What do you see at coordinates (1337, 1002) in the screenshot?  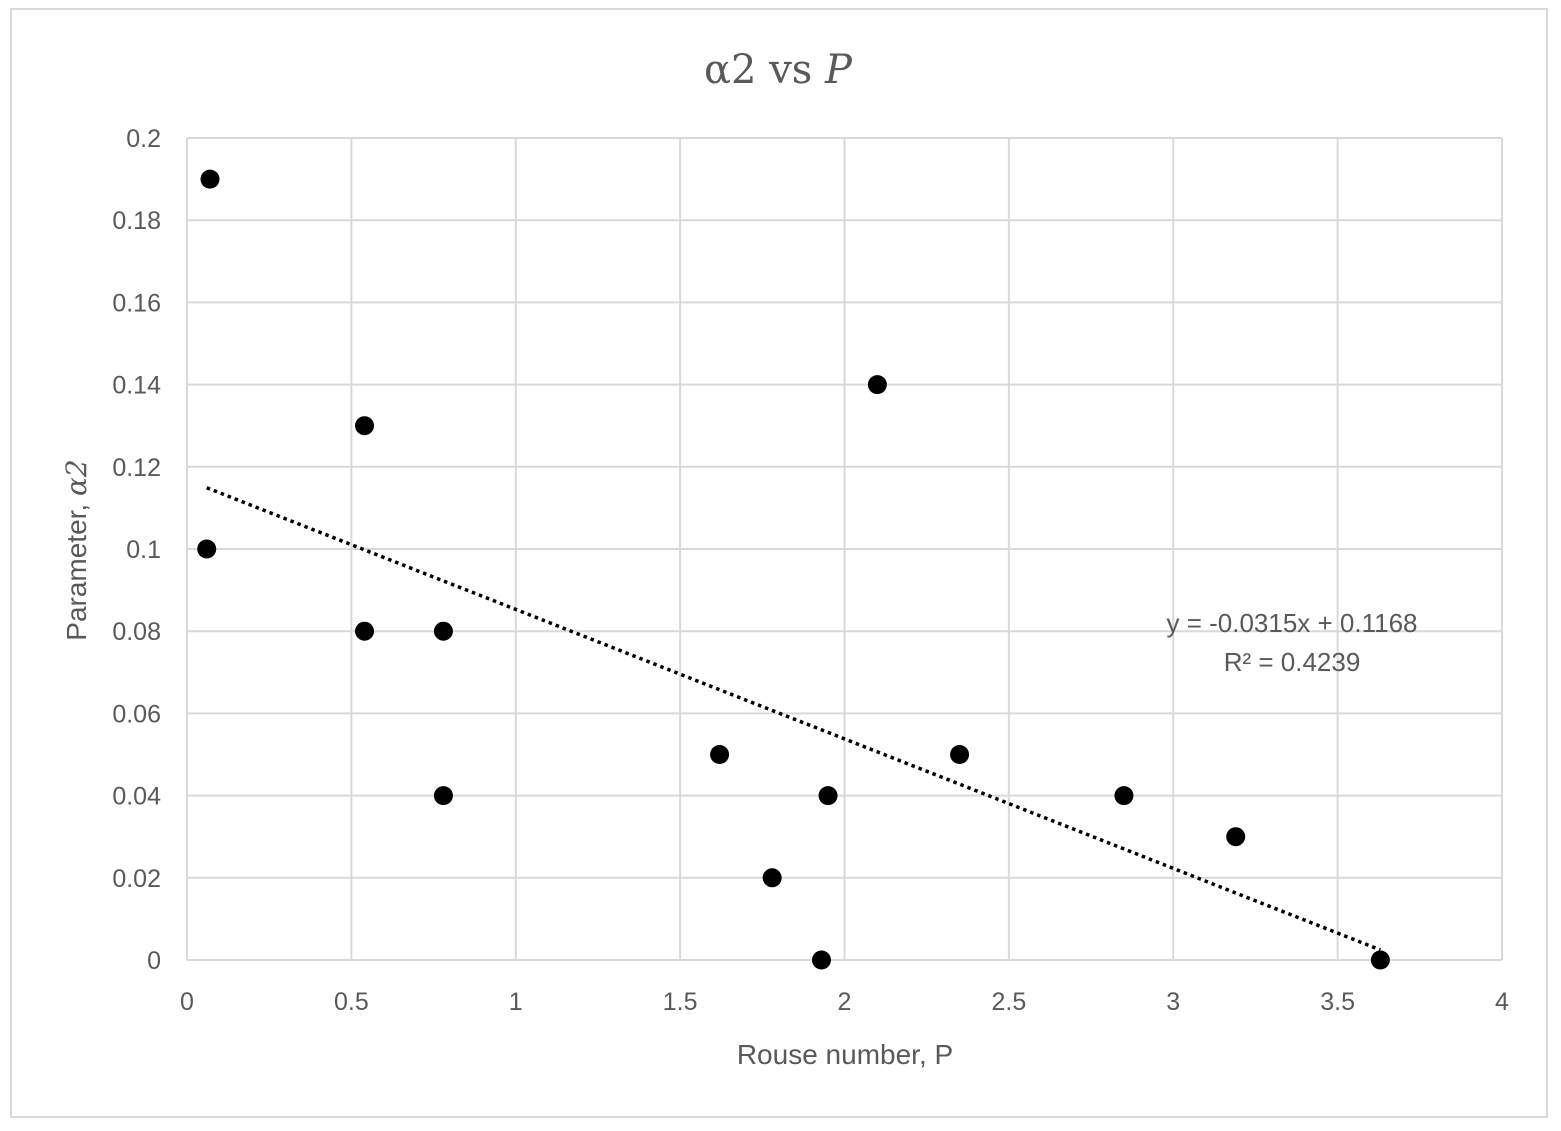 I see `x-tick-label: 3.5` at bounding box center [1337, 1002].